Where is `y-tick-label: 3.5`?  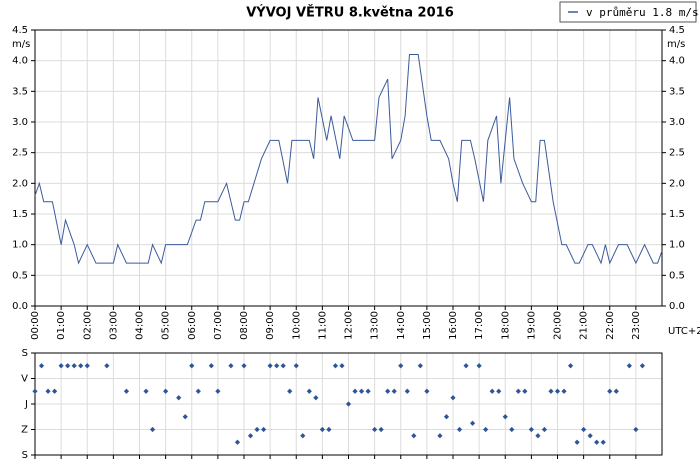
y-tick-label: 3.5 is located at coordinates (20, 91).